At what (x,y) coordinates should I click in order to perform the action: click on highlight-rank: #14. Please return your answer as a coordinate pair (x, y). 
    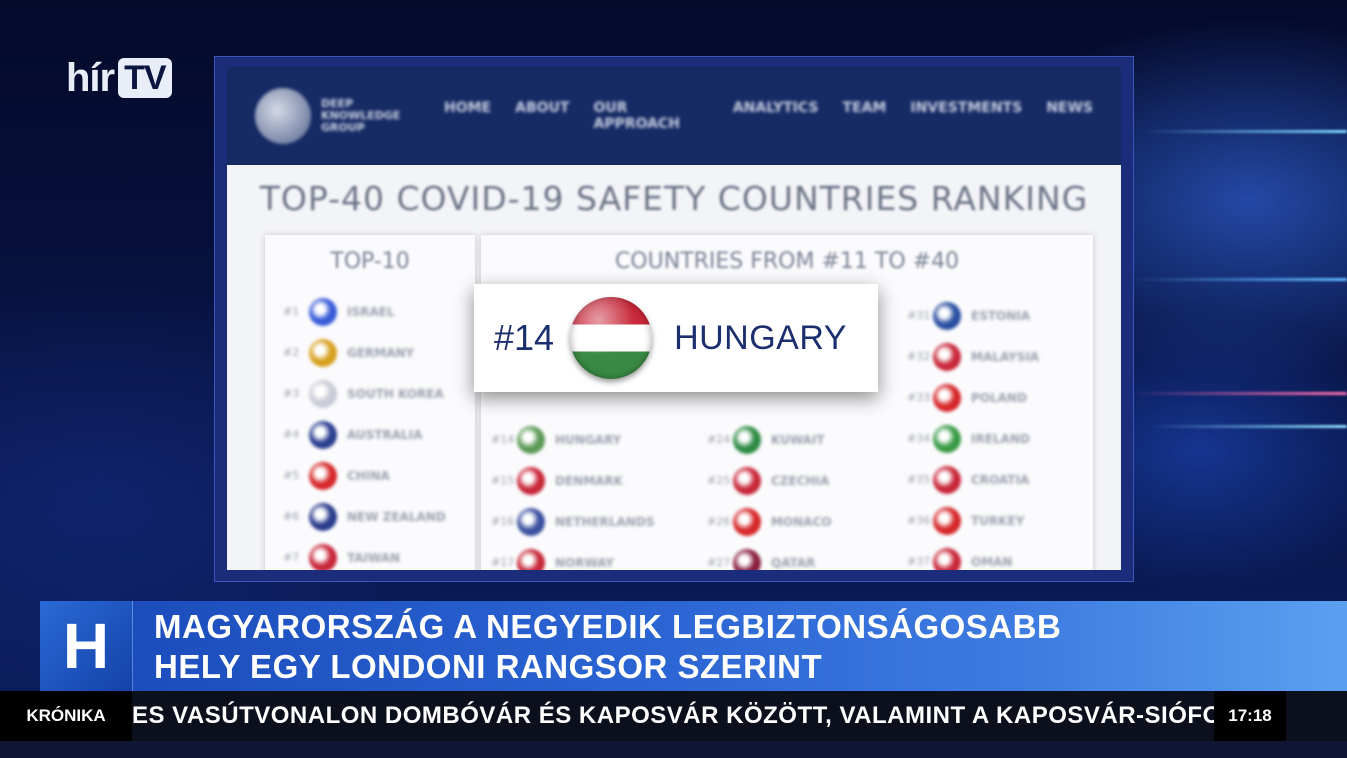
    Looking at the image, I should click on (524, 337).